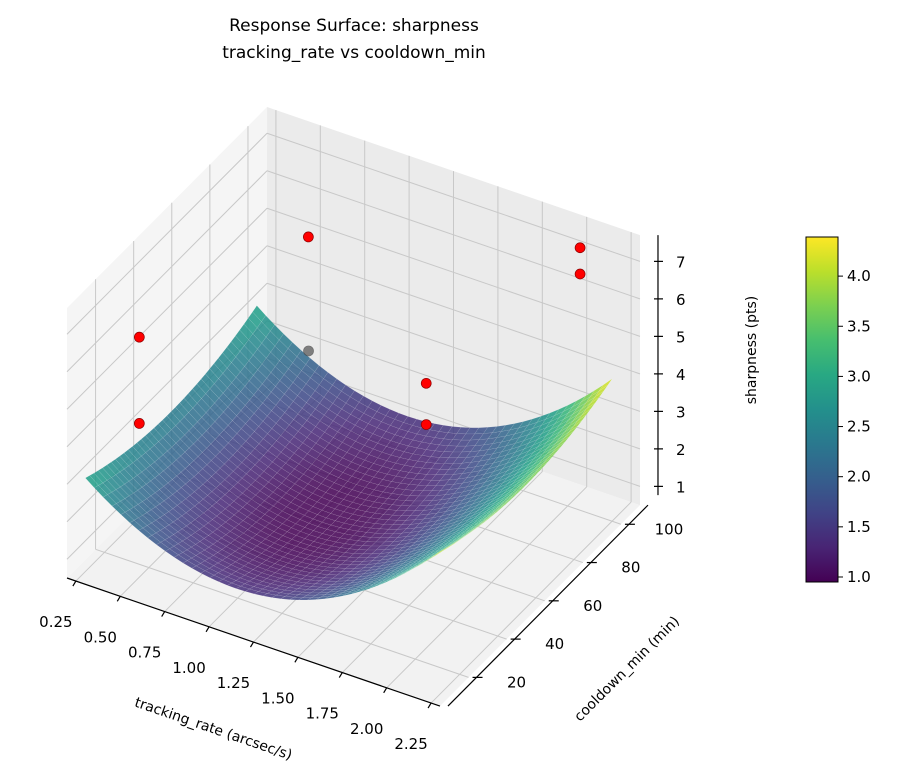 Image resolution: width=902 pixels, height=779 pixels. Describe the element at coordinates (354, 26) in the screenshot. I see `chart-title: Response Surface: sharpness` at that location.